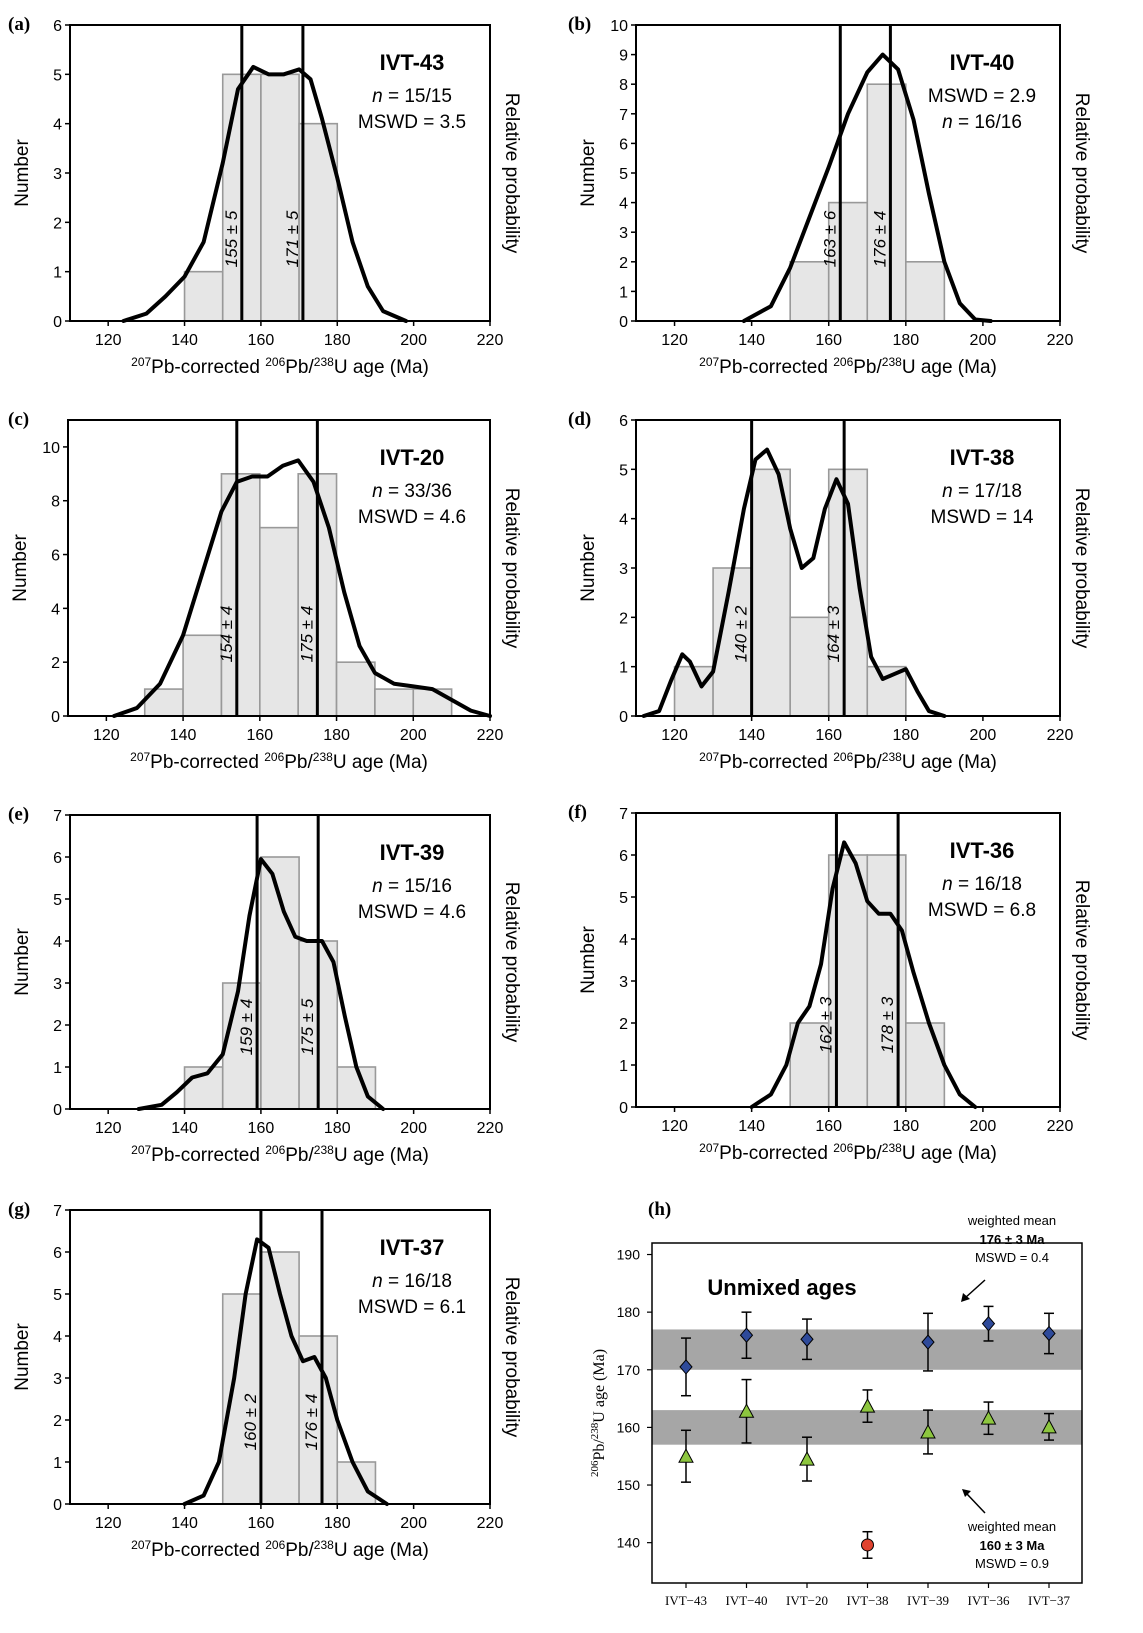 This screenshot has height=1633, width=1143. What do you see at coordinates (412, 62) in the screenshot?
I see `sample-name: IVT-43` at bounding box center [412, 62].